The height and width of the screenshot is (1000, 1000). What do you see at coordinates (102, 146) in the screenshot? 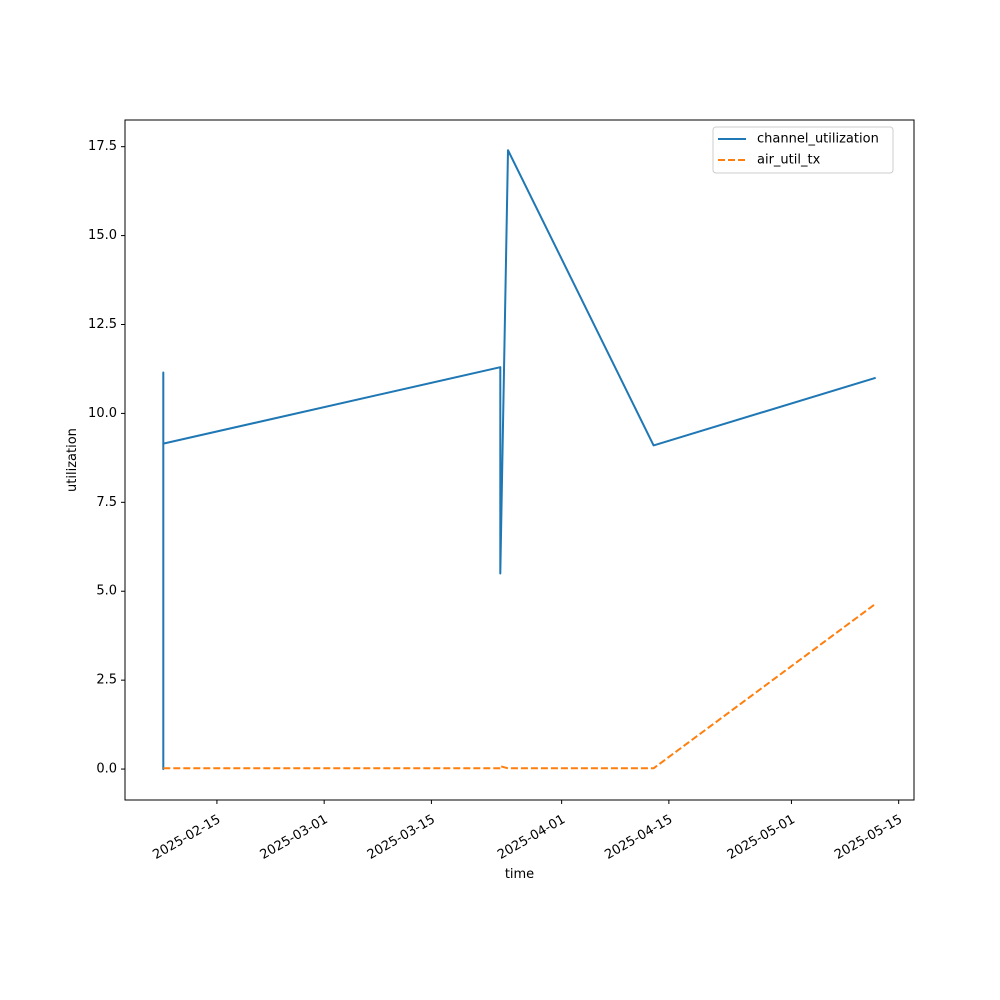
I see `y-tick-label: 17.5` at bounding box center [102, 146].